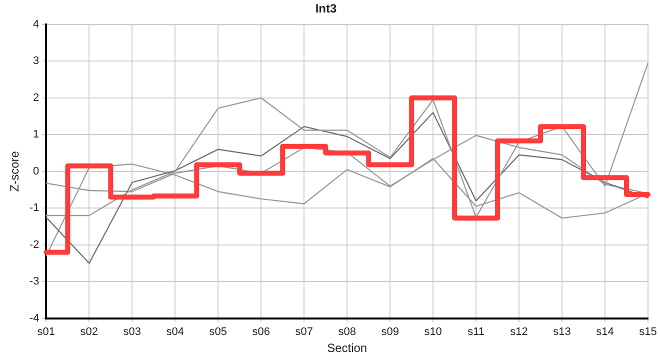 The image size is (660, 360). Describe the element at coordinates (175, 332) in the screenshot. I see `x-tick-label: s04` at that location.